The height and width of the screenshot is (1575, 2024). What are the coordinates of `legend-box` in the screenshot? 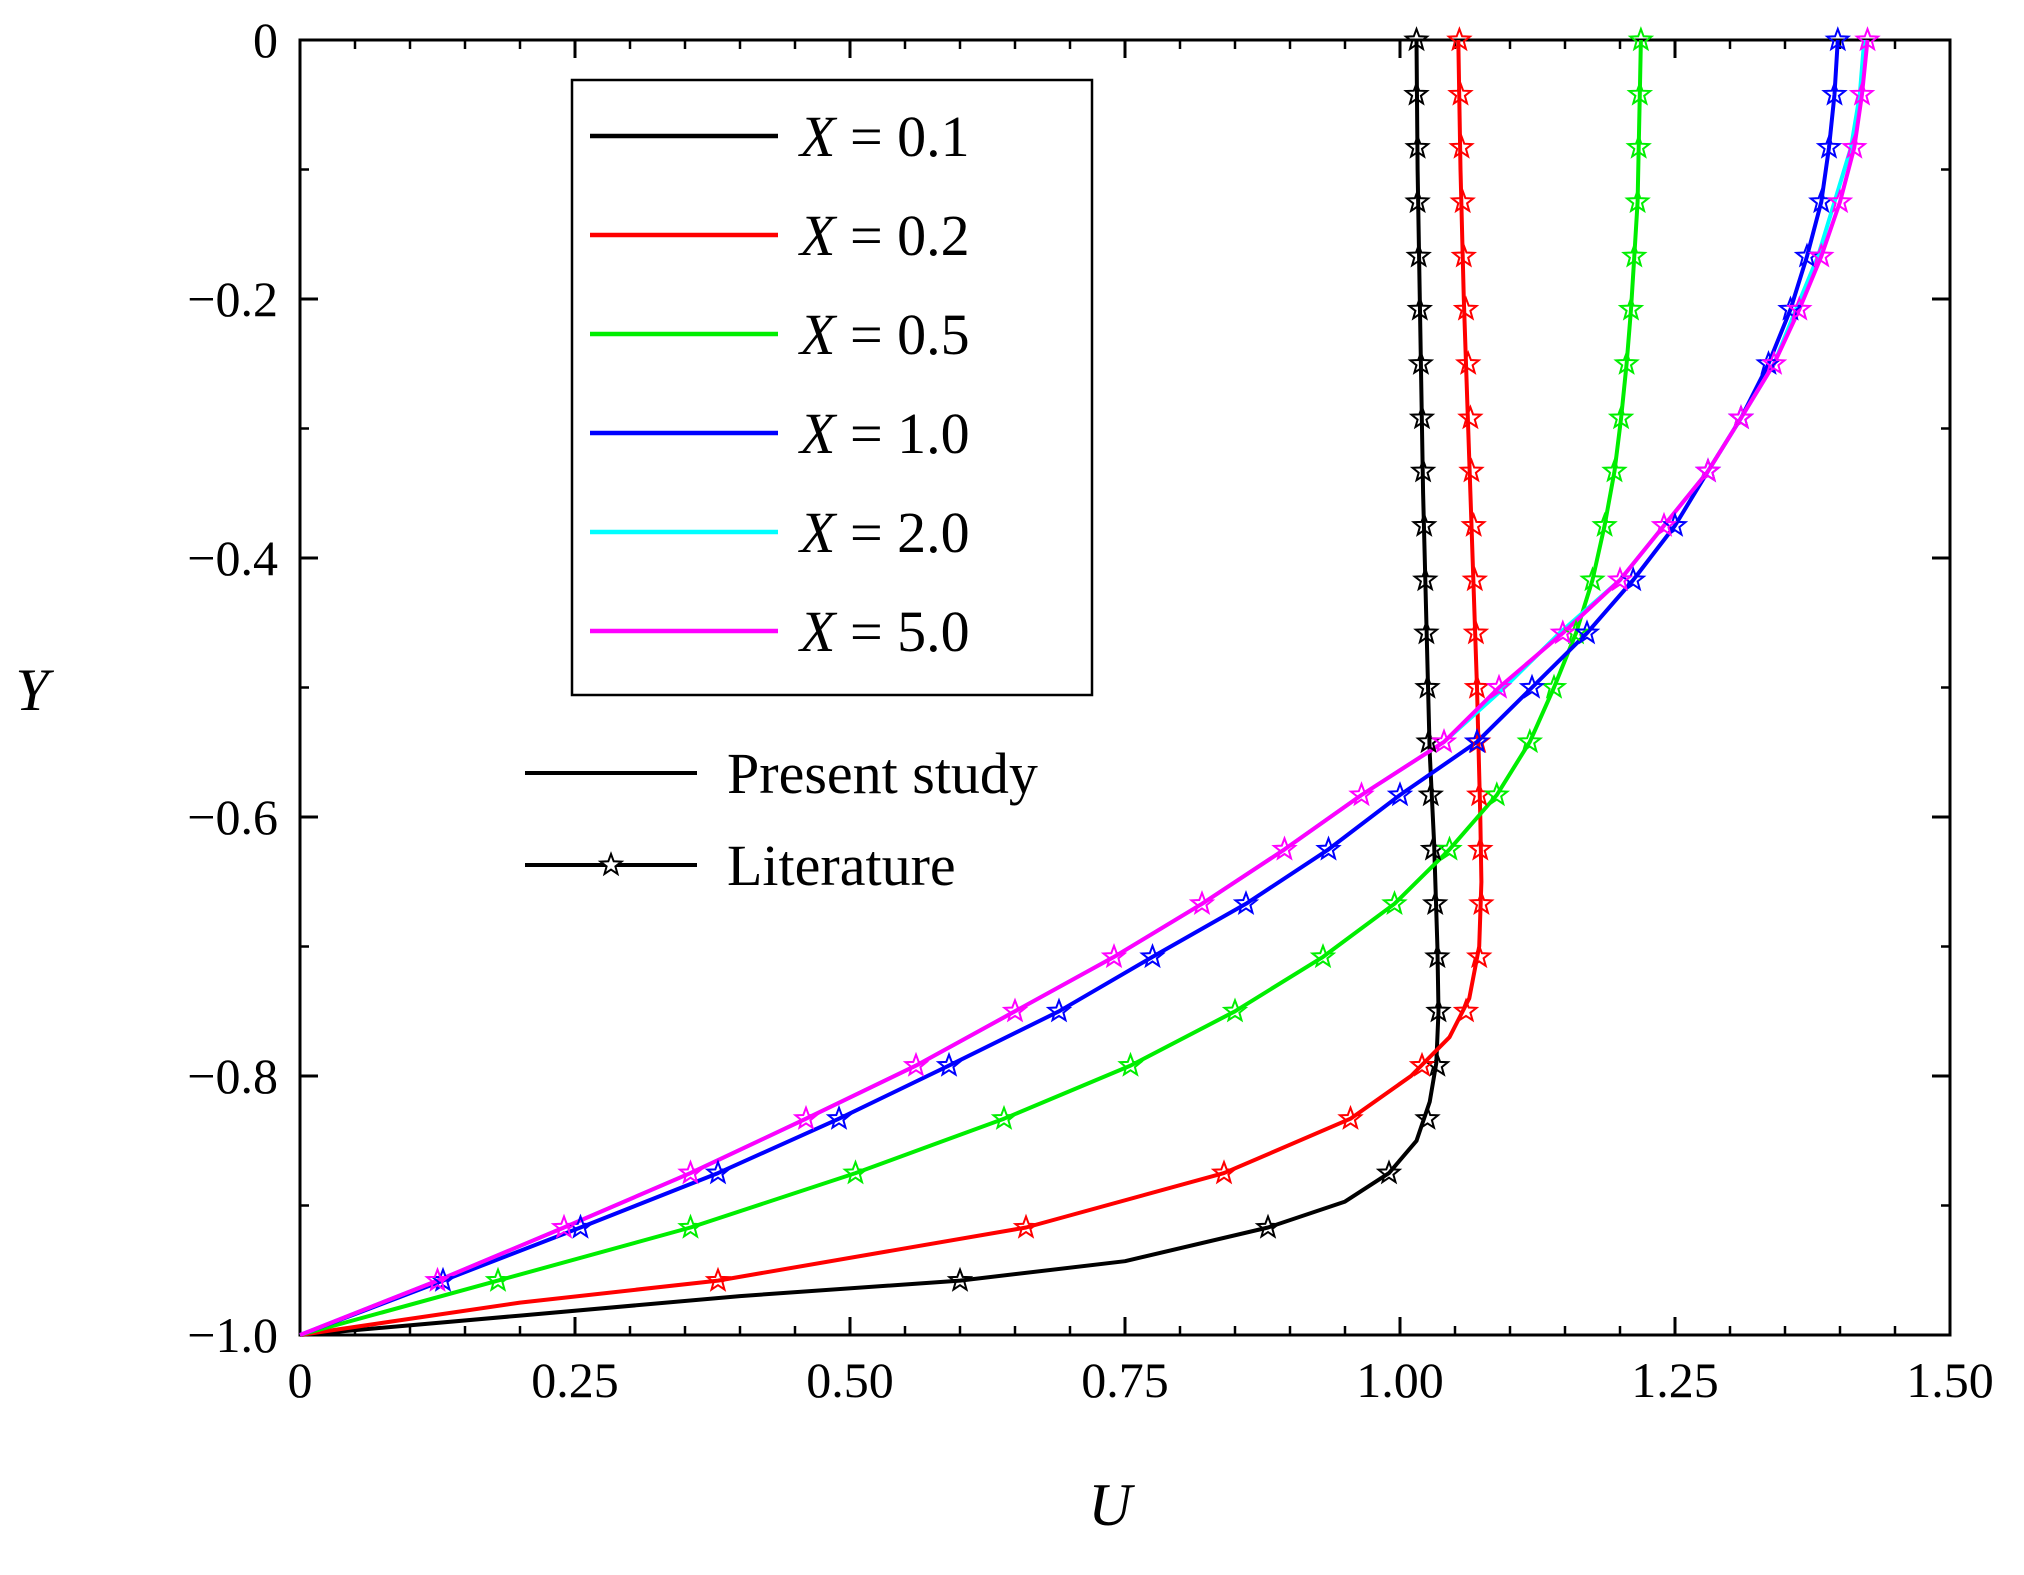 It's located at (832, 387).